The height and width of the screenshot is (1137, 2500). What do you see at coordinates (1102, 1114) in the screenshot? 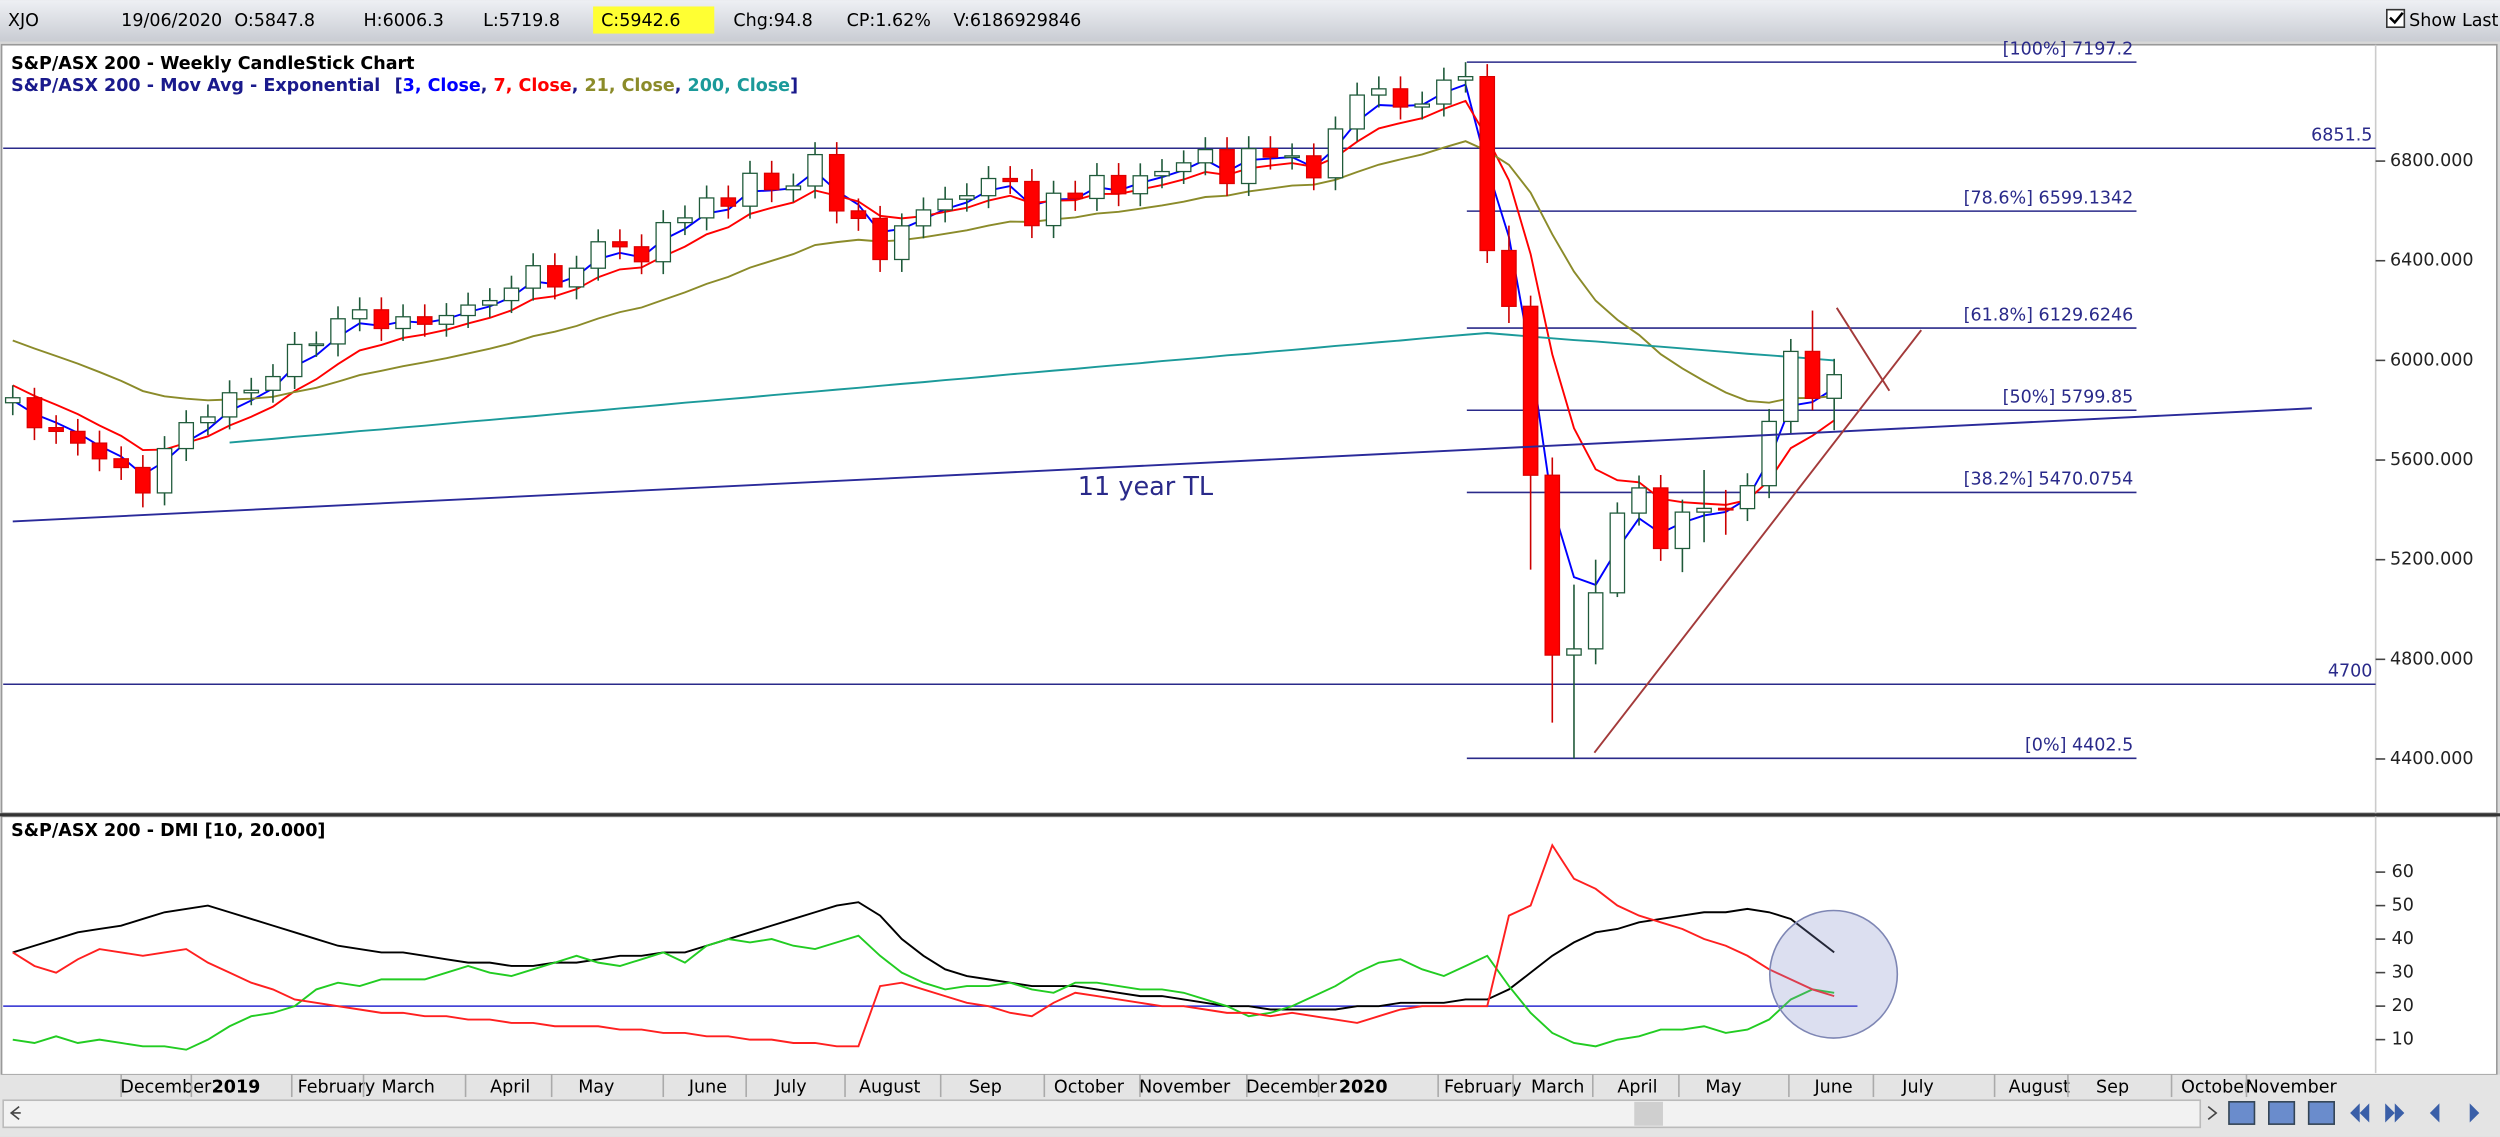
I see `scrollbar` at bounding box center [1102, 1114].